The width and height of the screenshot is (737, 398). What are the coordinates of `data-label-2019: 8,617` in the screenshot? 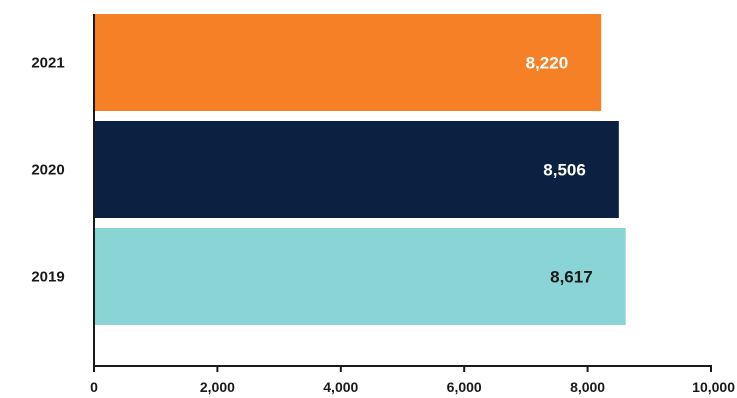 It's located at (571, 277).